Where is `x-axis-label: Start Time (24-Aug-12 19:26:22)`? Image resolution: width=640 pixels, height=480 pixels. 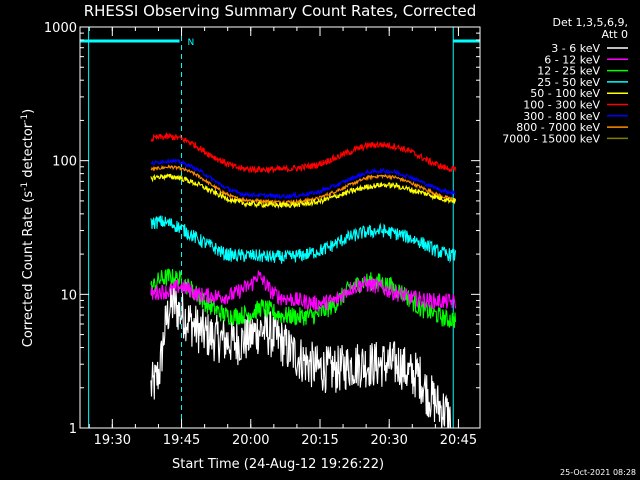
x-axis-label: Start Time (24-Aug-12 19:26:22) is located at coordinates (278, 464).